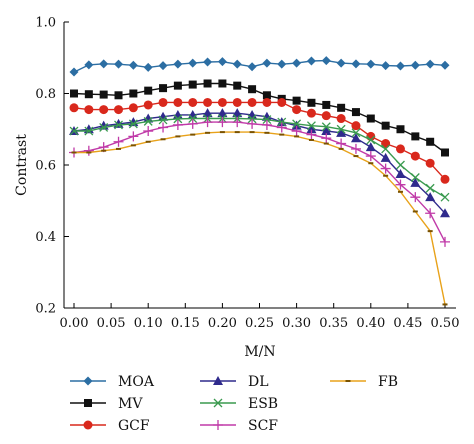 This screenshot has width=474, height=444. What do you see at coordinates (218, 380) in the screenshot?
I see `legend-marker-dl` at bounding box center [218, 380].